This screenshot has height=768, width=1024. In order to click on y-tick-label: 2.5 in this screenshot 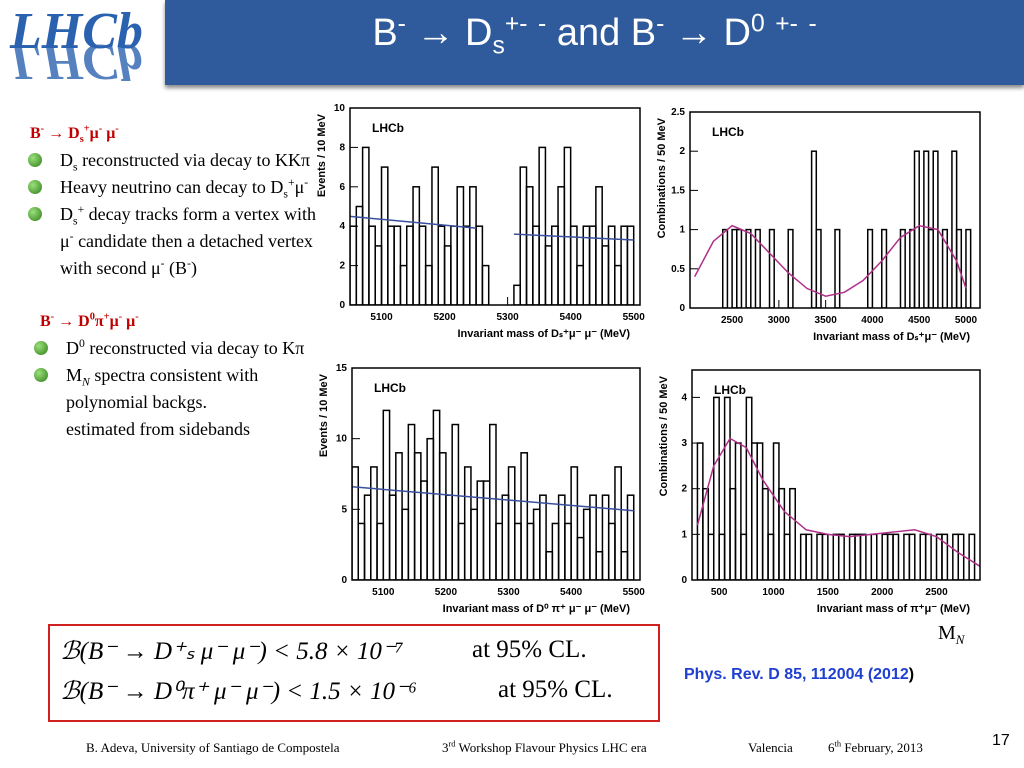, I will do `click(678, 112)`.